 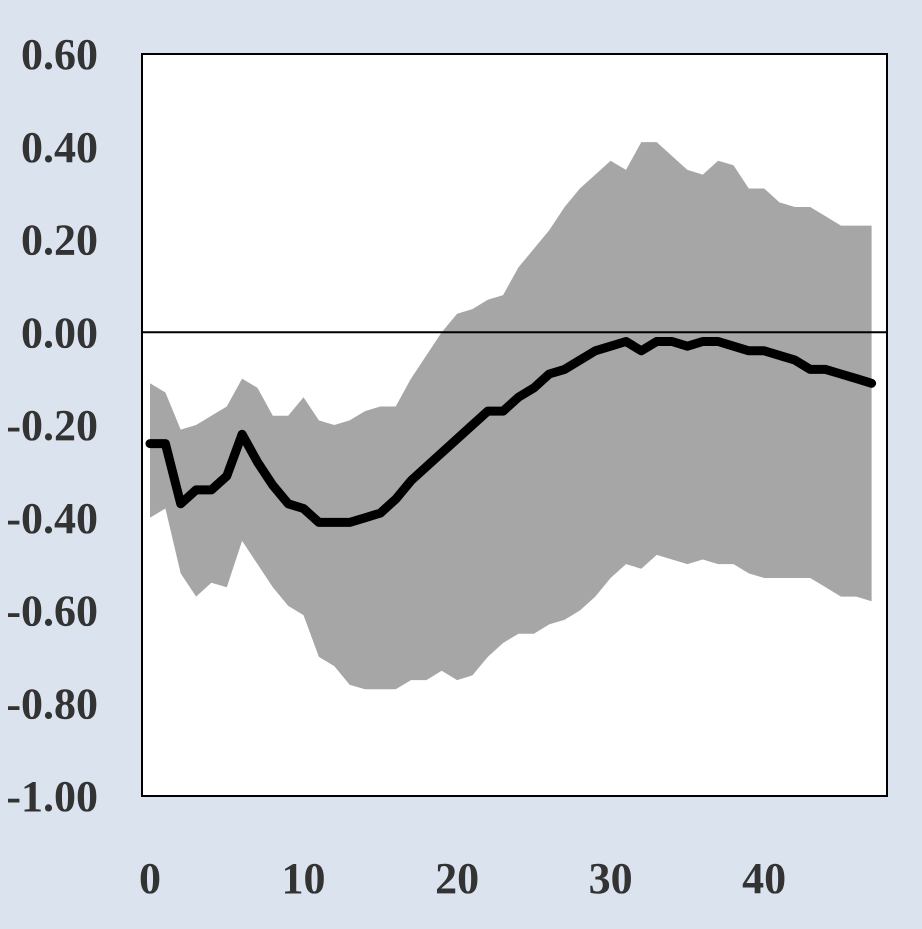 What do you see at coordinates (52, 796) in the screenshot?
I see `y-tick-label: -1.00` at bounding box center [52, 796].